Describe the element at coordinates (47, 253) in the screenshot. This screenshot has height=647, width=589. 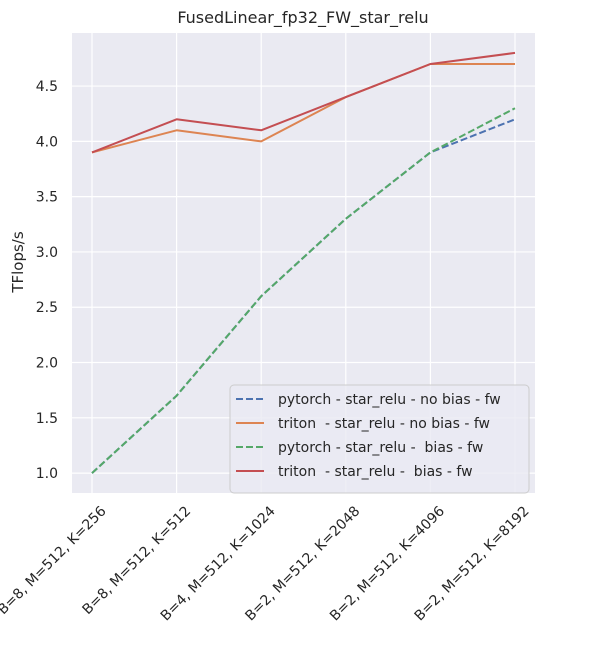
I see `y-tick-label-4: 3.0` at that location.